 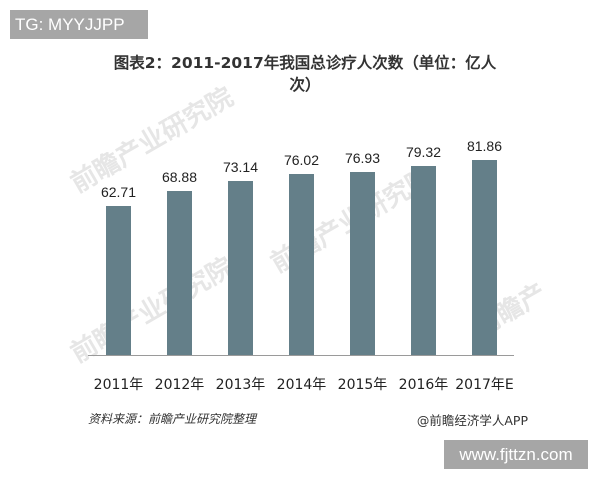 I want to click on x-axis-tick-label: 2013年, so click(x=240, y=385).